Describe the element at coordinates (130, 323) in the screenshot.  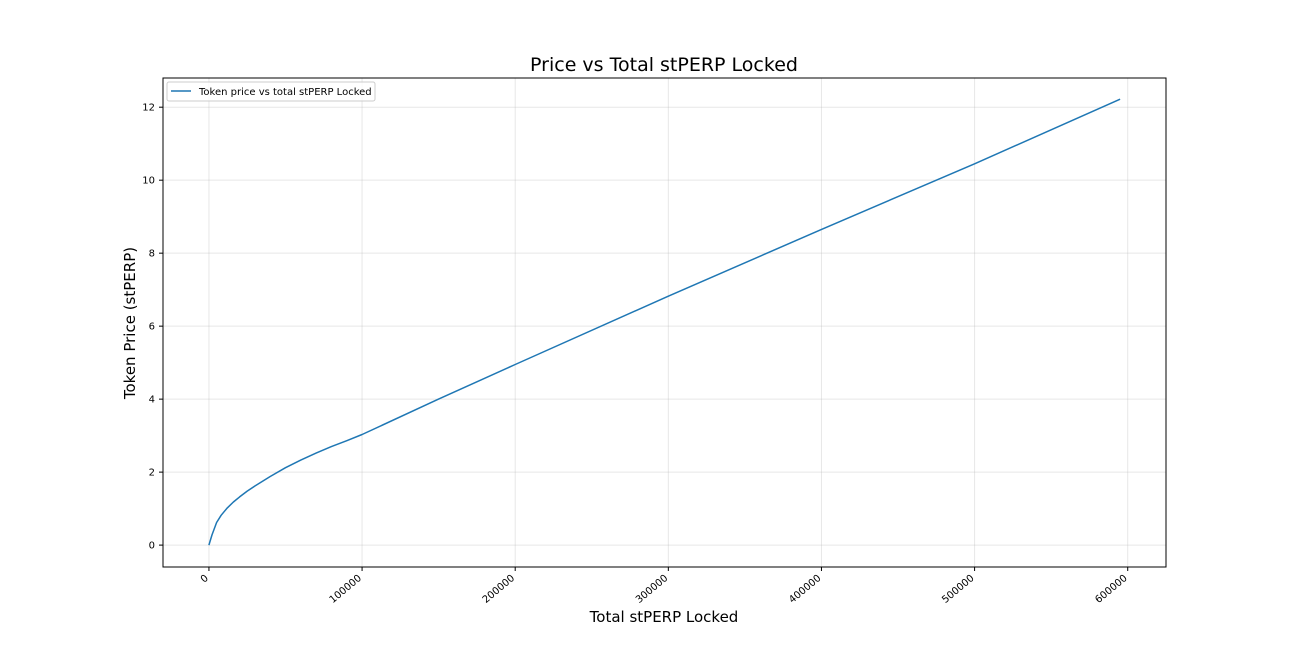
I see `y-axis-label: Token Price (stPERP)` at that location.